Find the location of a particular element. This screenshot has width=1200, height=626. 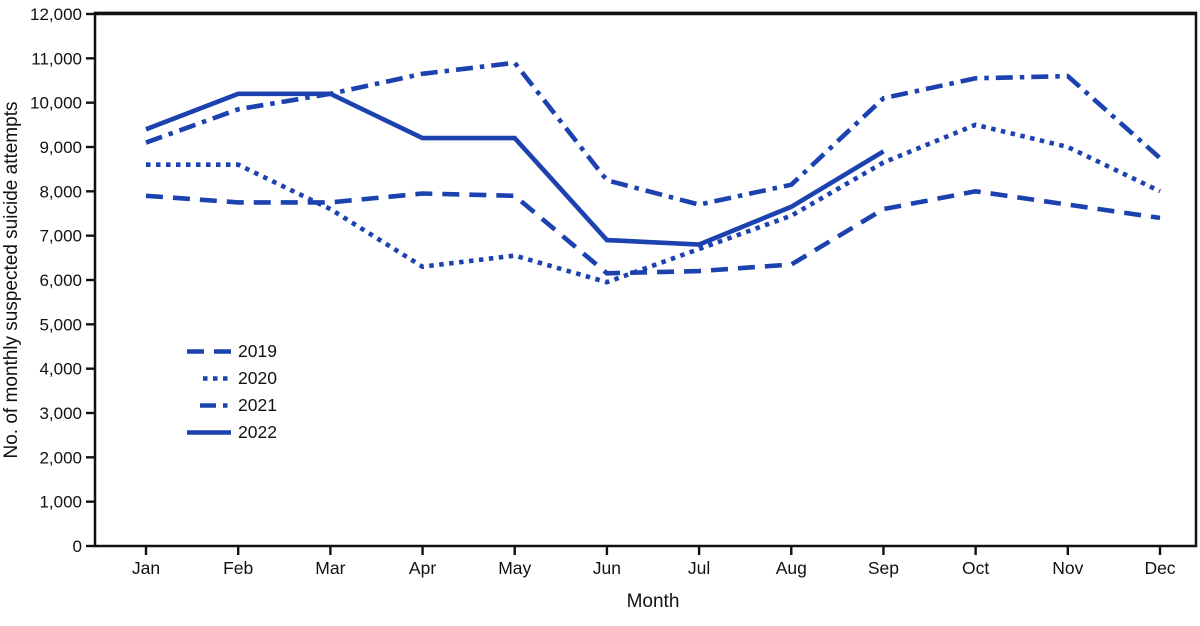

legend-item-2021: 2021 is located at coordinates (240, 405).